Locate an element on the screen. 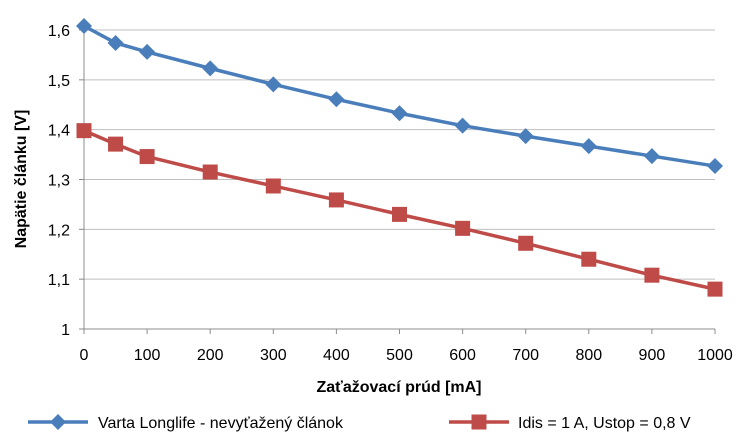  x-tick-label: 100 is located at coordinates (147, 355).